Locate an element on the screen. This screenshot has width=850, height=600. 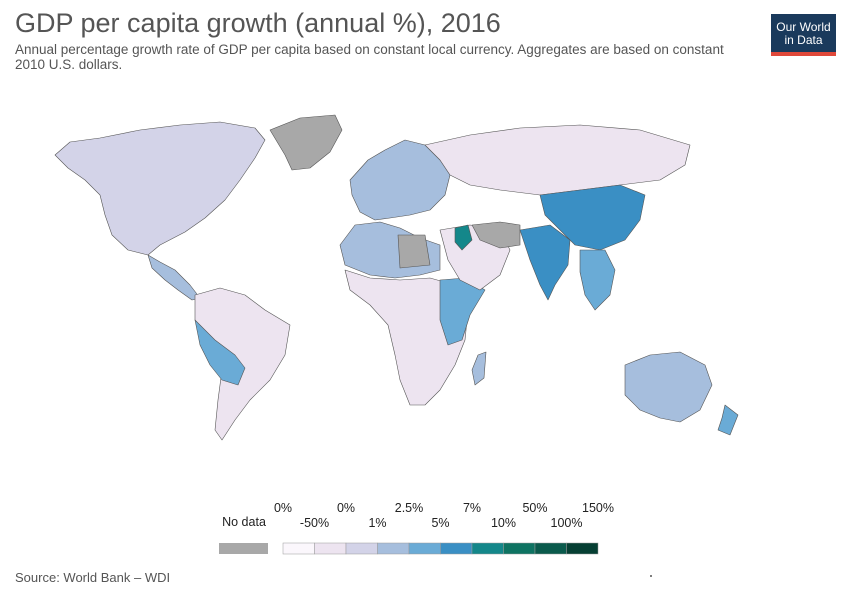
legend-upper-label-3: 7% is located at coordinates (472, 508).